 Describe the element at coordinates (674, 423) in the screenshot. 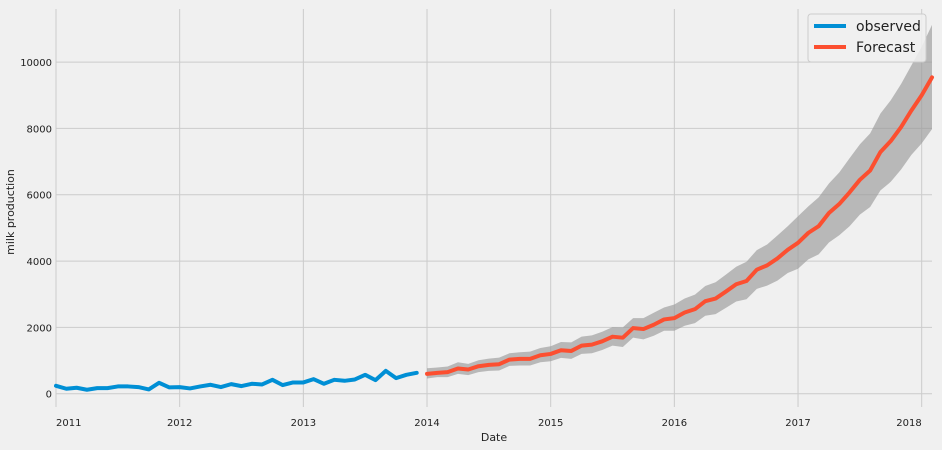

I see `x-tick-label: 2016` at that location.